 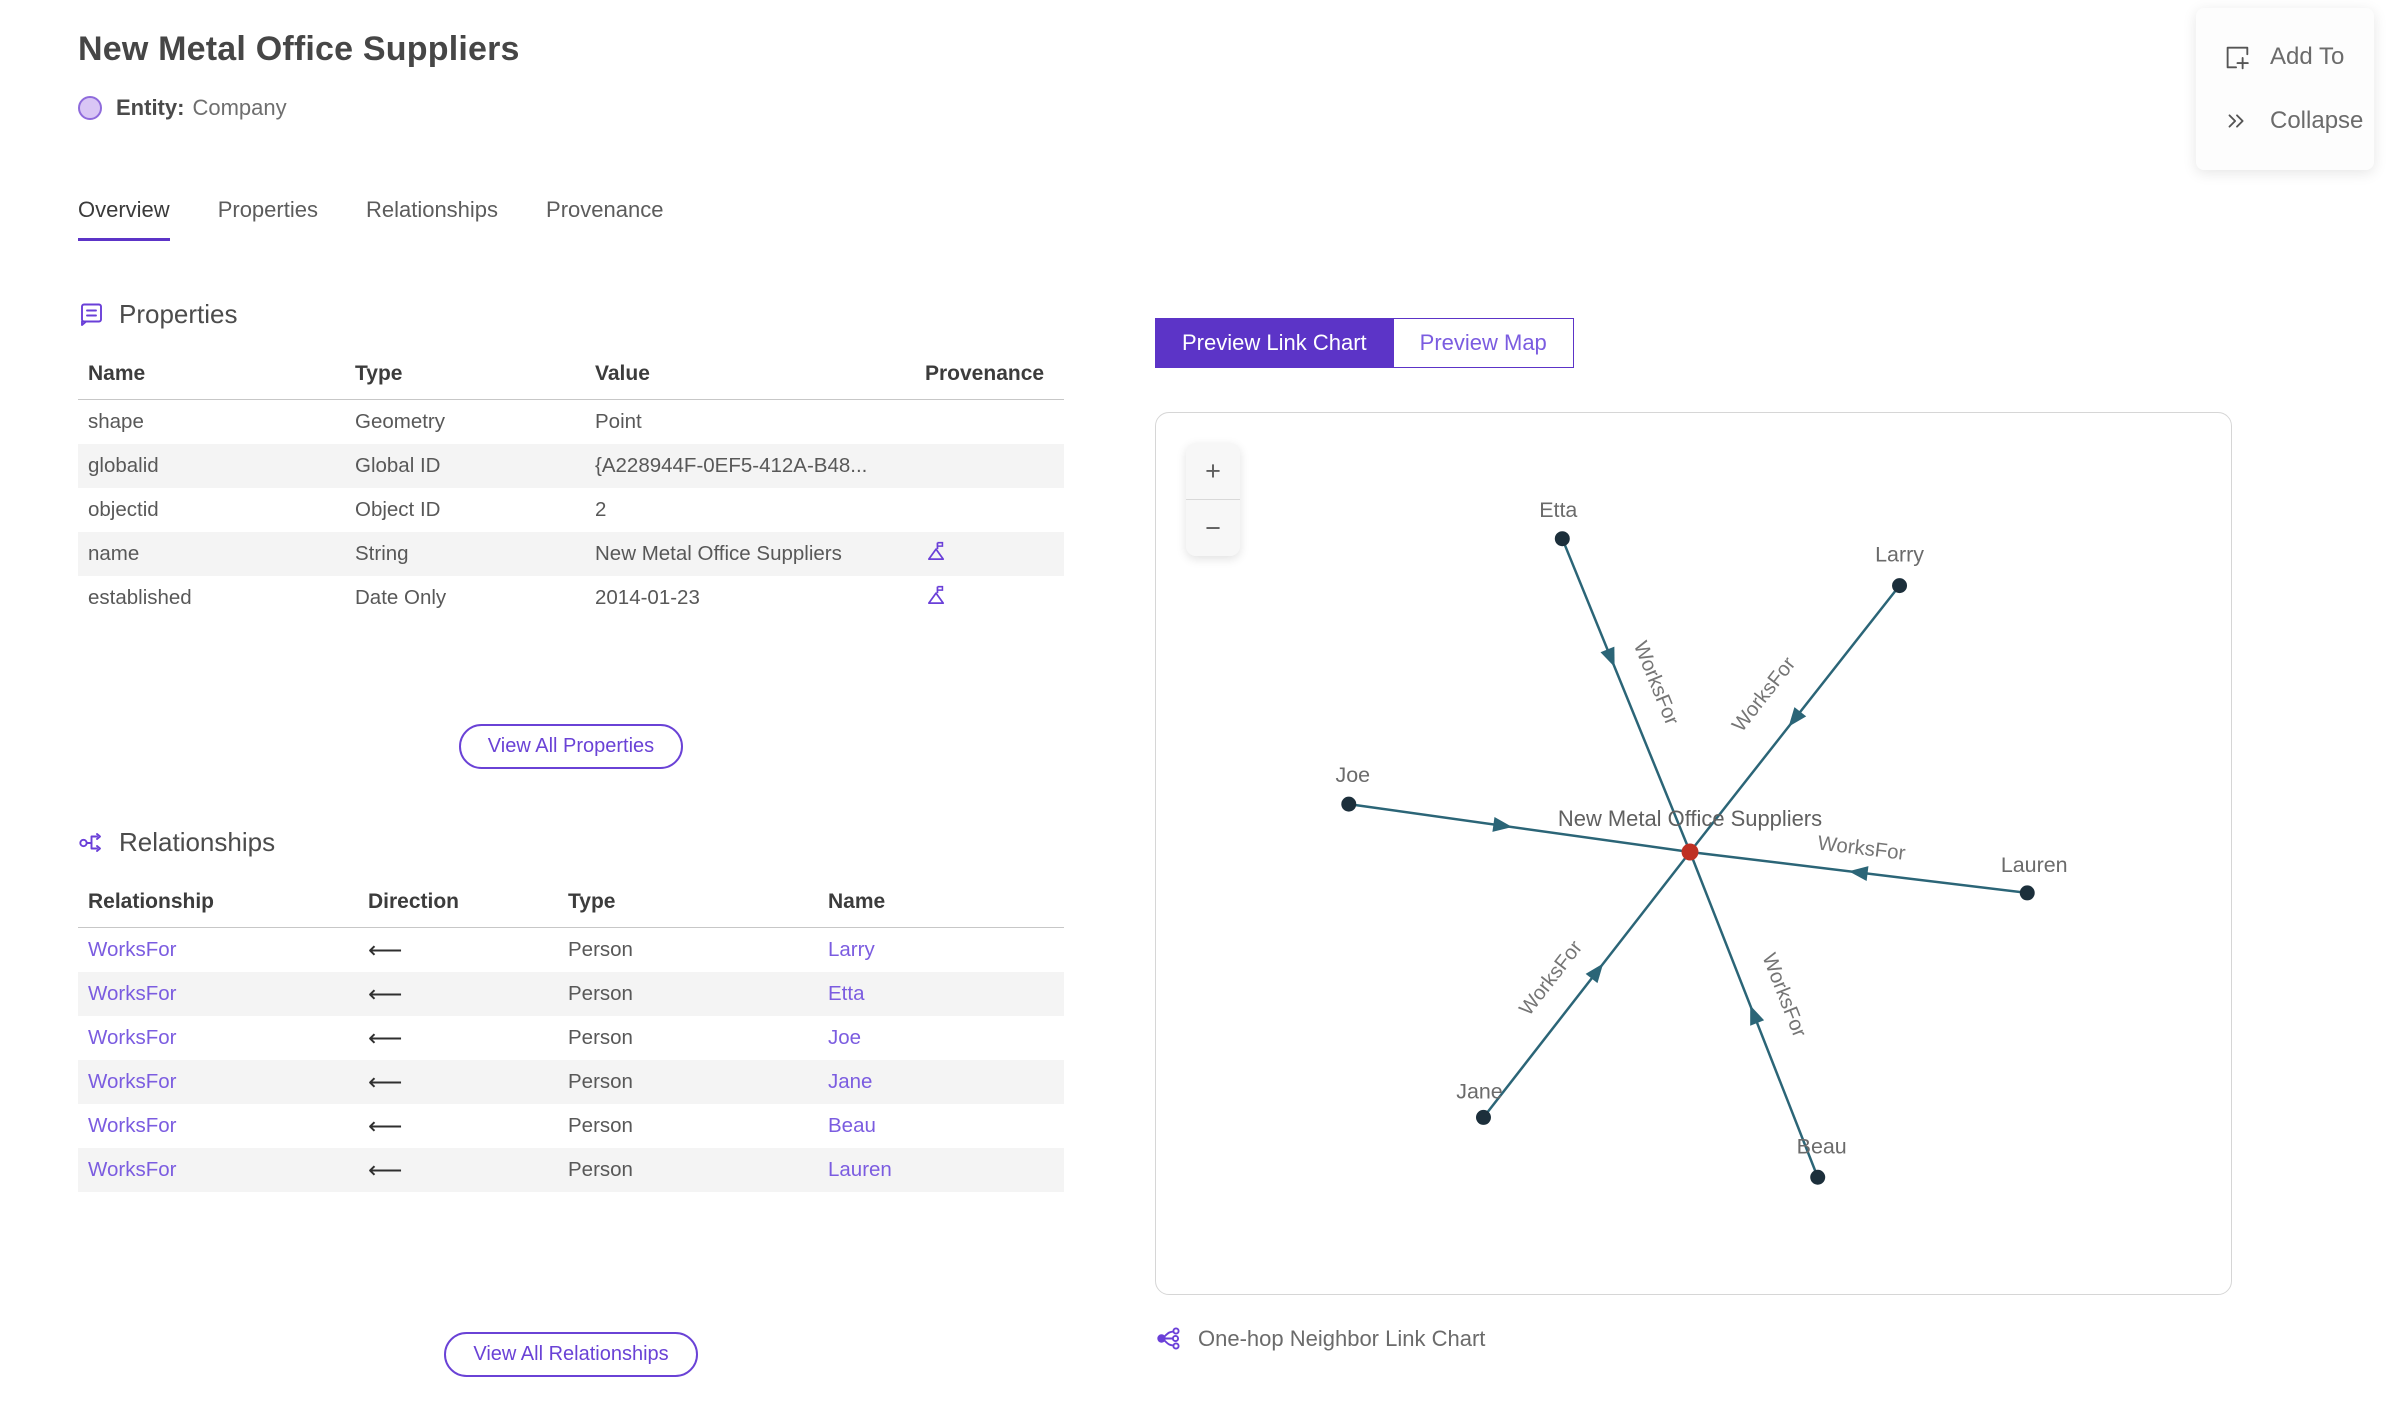 I want to click on property-value: New Metal Office Suppliers, so click(x=718, y=553).